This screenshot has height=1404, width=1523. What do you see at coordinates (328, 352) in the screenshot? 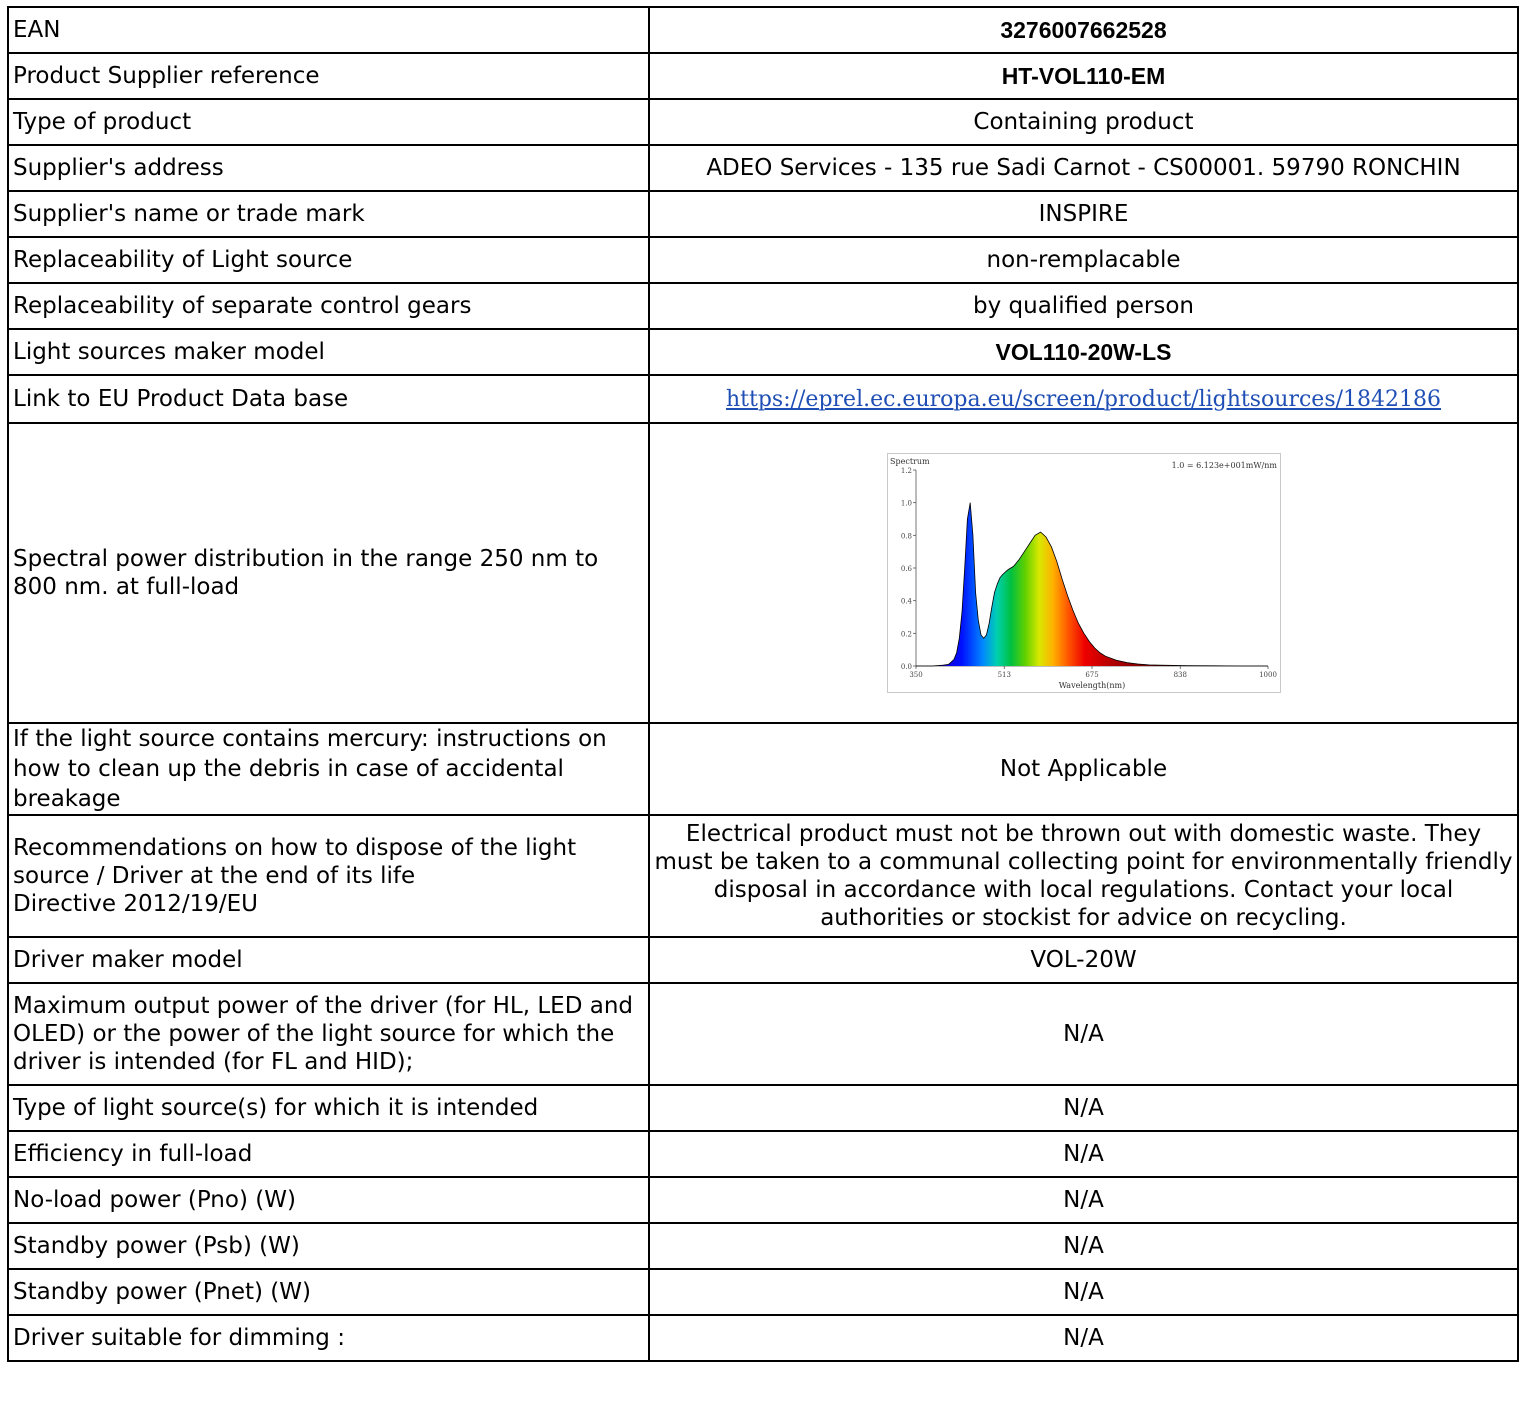
I see `row-label: Light sources maker model` at bounding box center [328, 352].